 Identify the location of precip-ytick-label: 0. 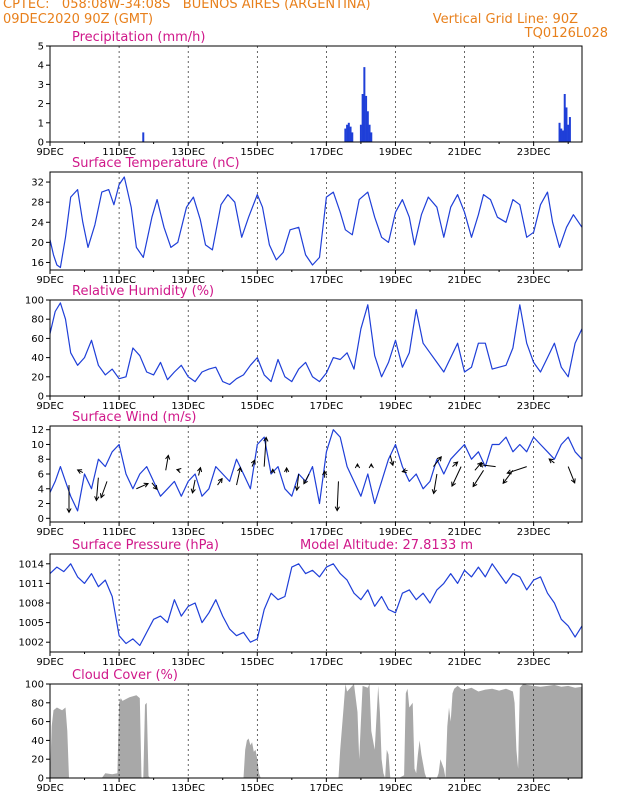
(41, 143).